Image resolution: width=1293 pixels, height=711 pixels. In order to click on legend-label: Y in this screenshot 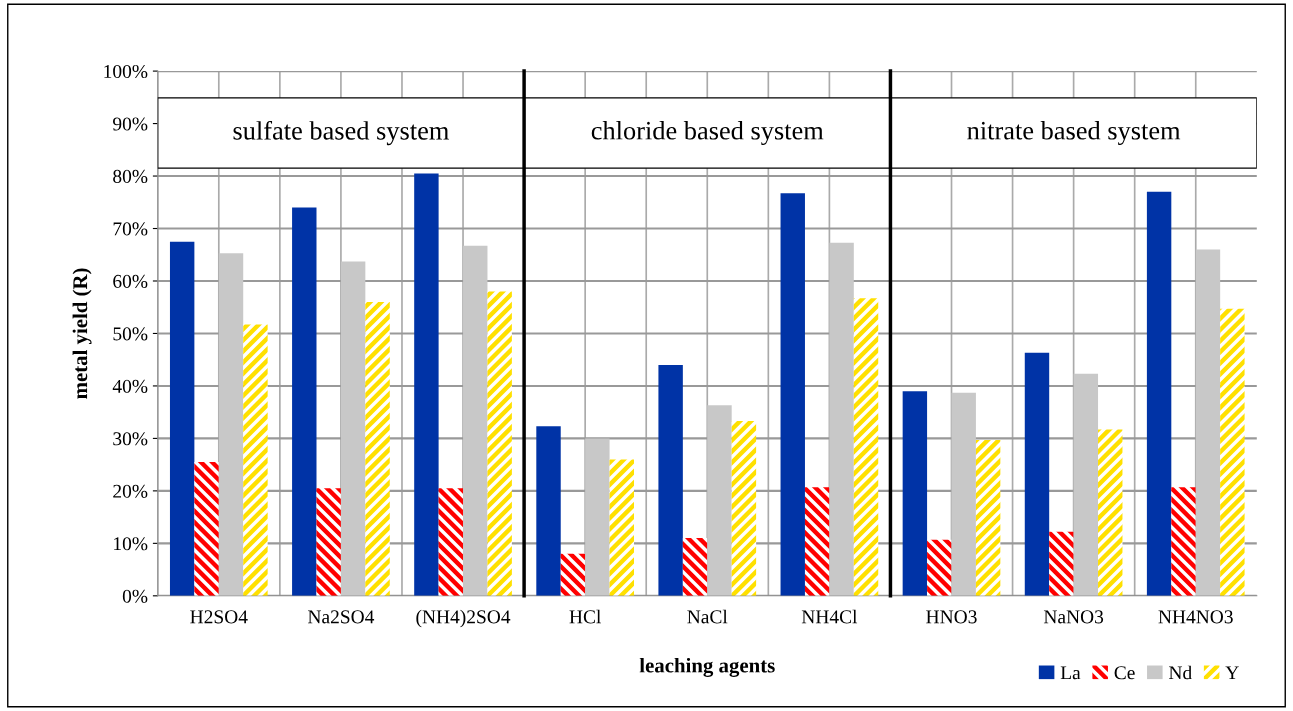, I will do `click(1232, 673)`.